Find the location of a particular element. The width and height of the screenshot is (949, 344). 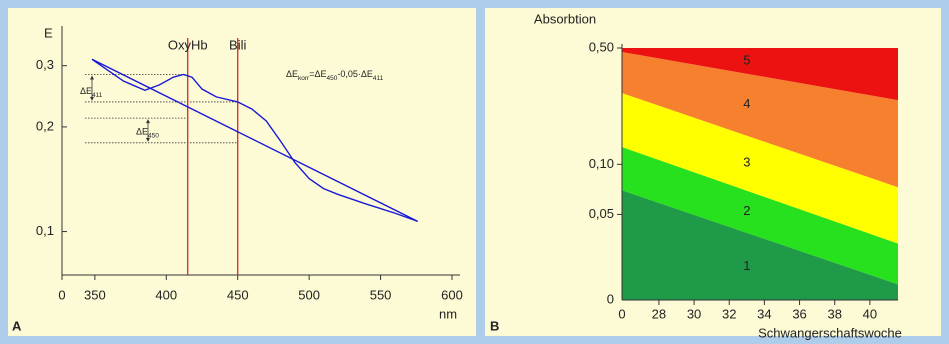

zone-label: 3 is located at coordinates (746, 162).